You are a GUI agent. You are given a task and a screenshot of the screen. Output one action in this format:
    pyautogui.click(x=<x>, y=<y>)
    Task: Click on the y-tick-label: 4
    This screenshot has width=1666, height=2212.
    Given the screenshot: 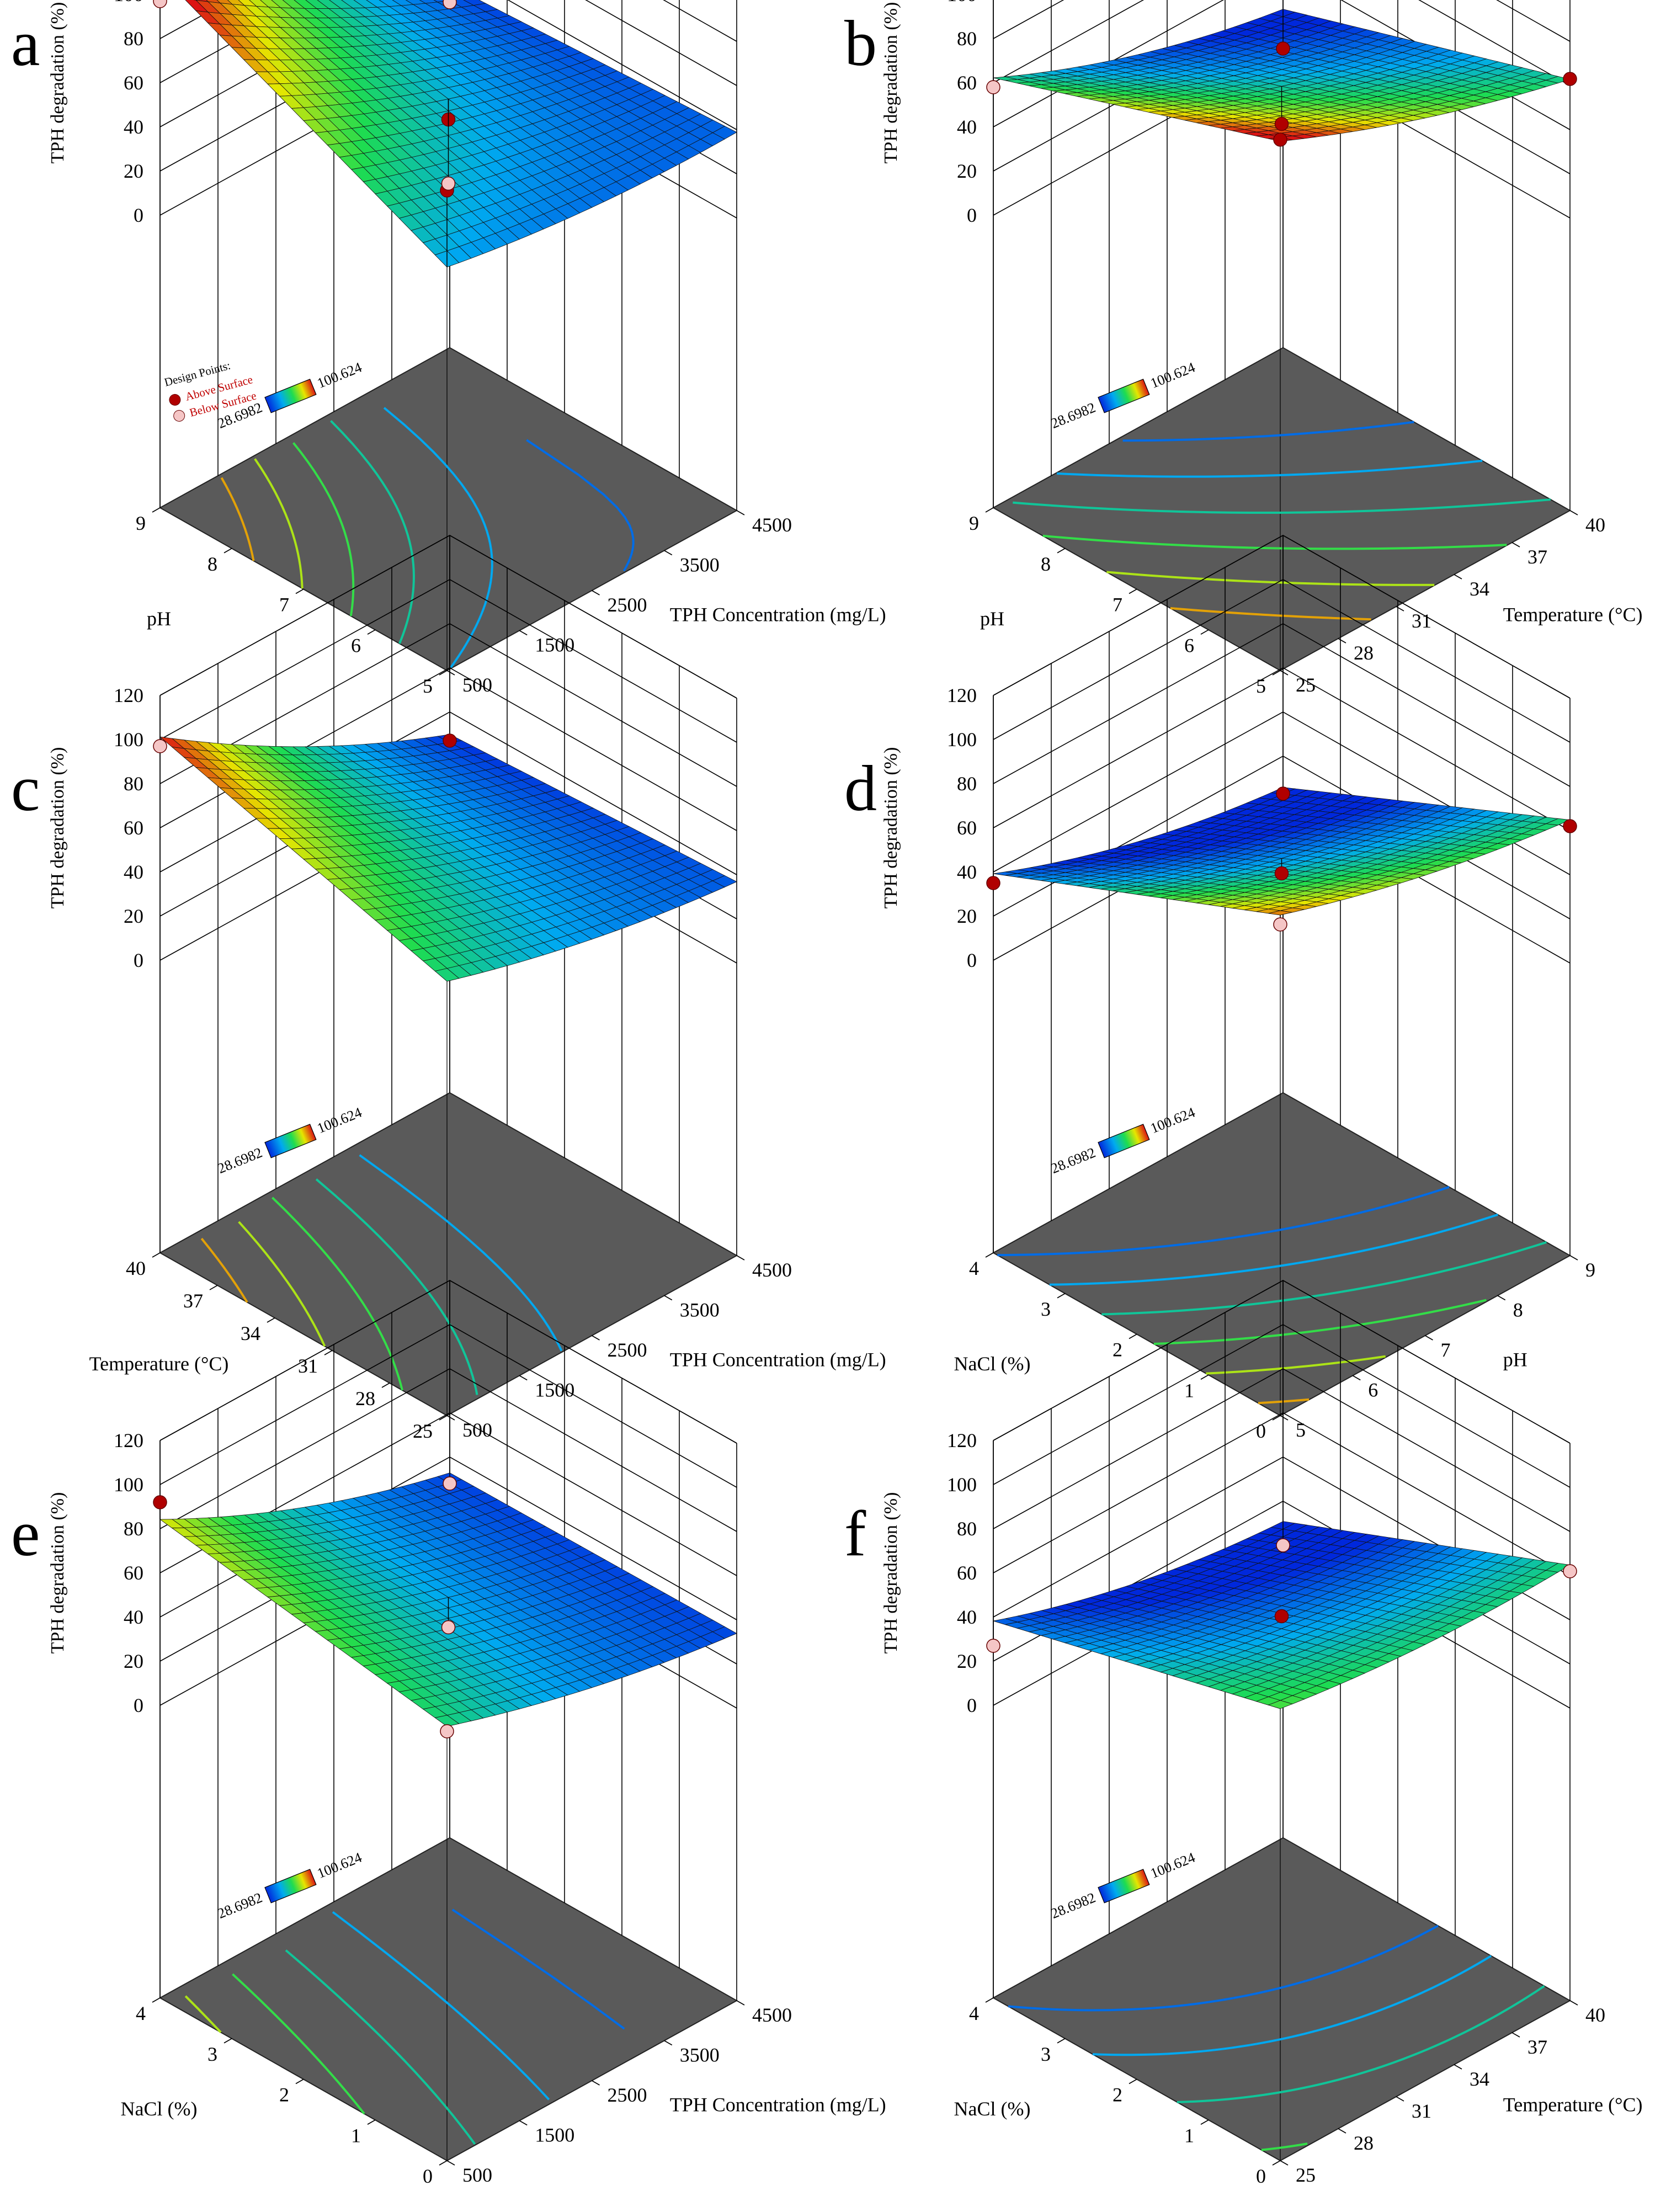 What is the action you would take?
    pyautogui.click(x=141, y=2013)
    